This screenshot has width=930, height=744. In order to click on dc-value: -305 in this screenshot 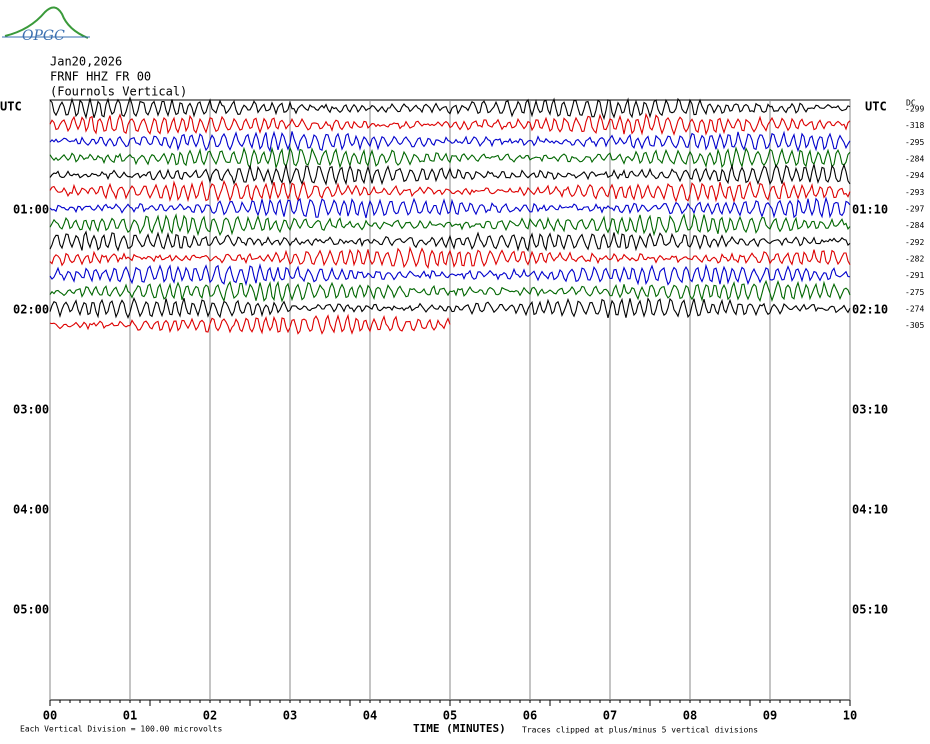, I will do `click(914, 325)`.